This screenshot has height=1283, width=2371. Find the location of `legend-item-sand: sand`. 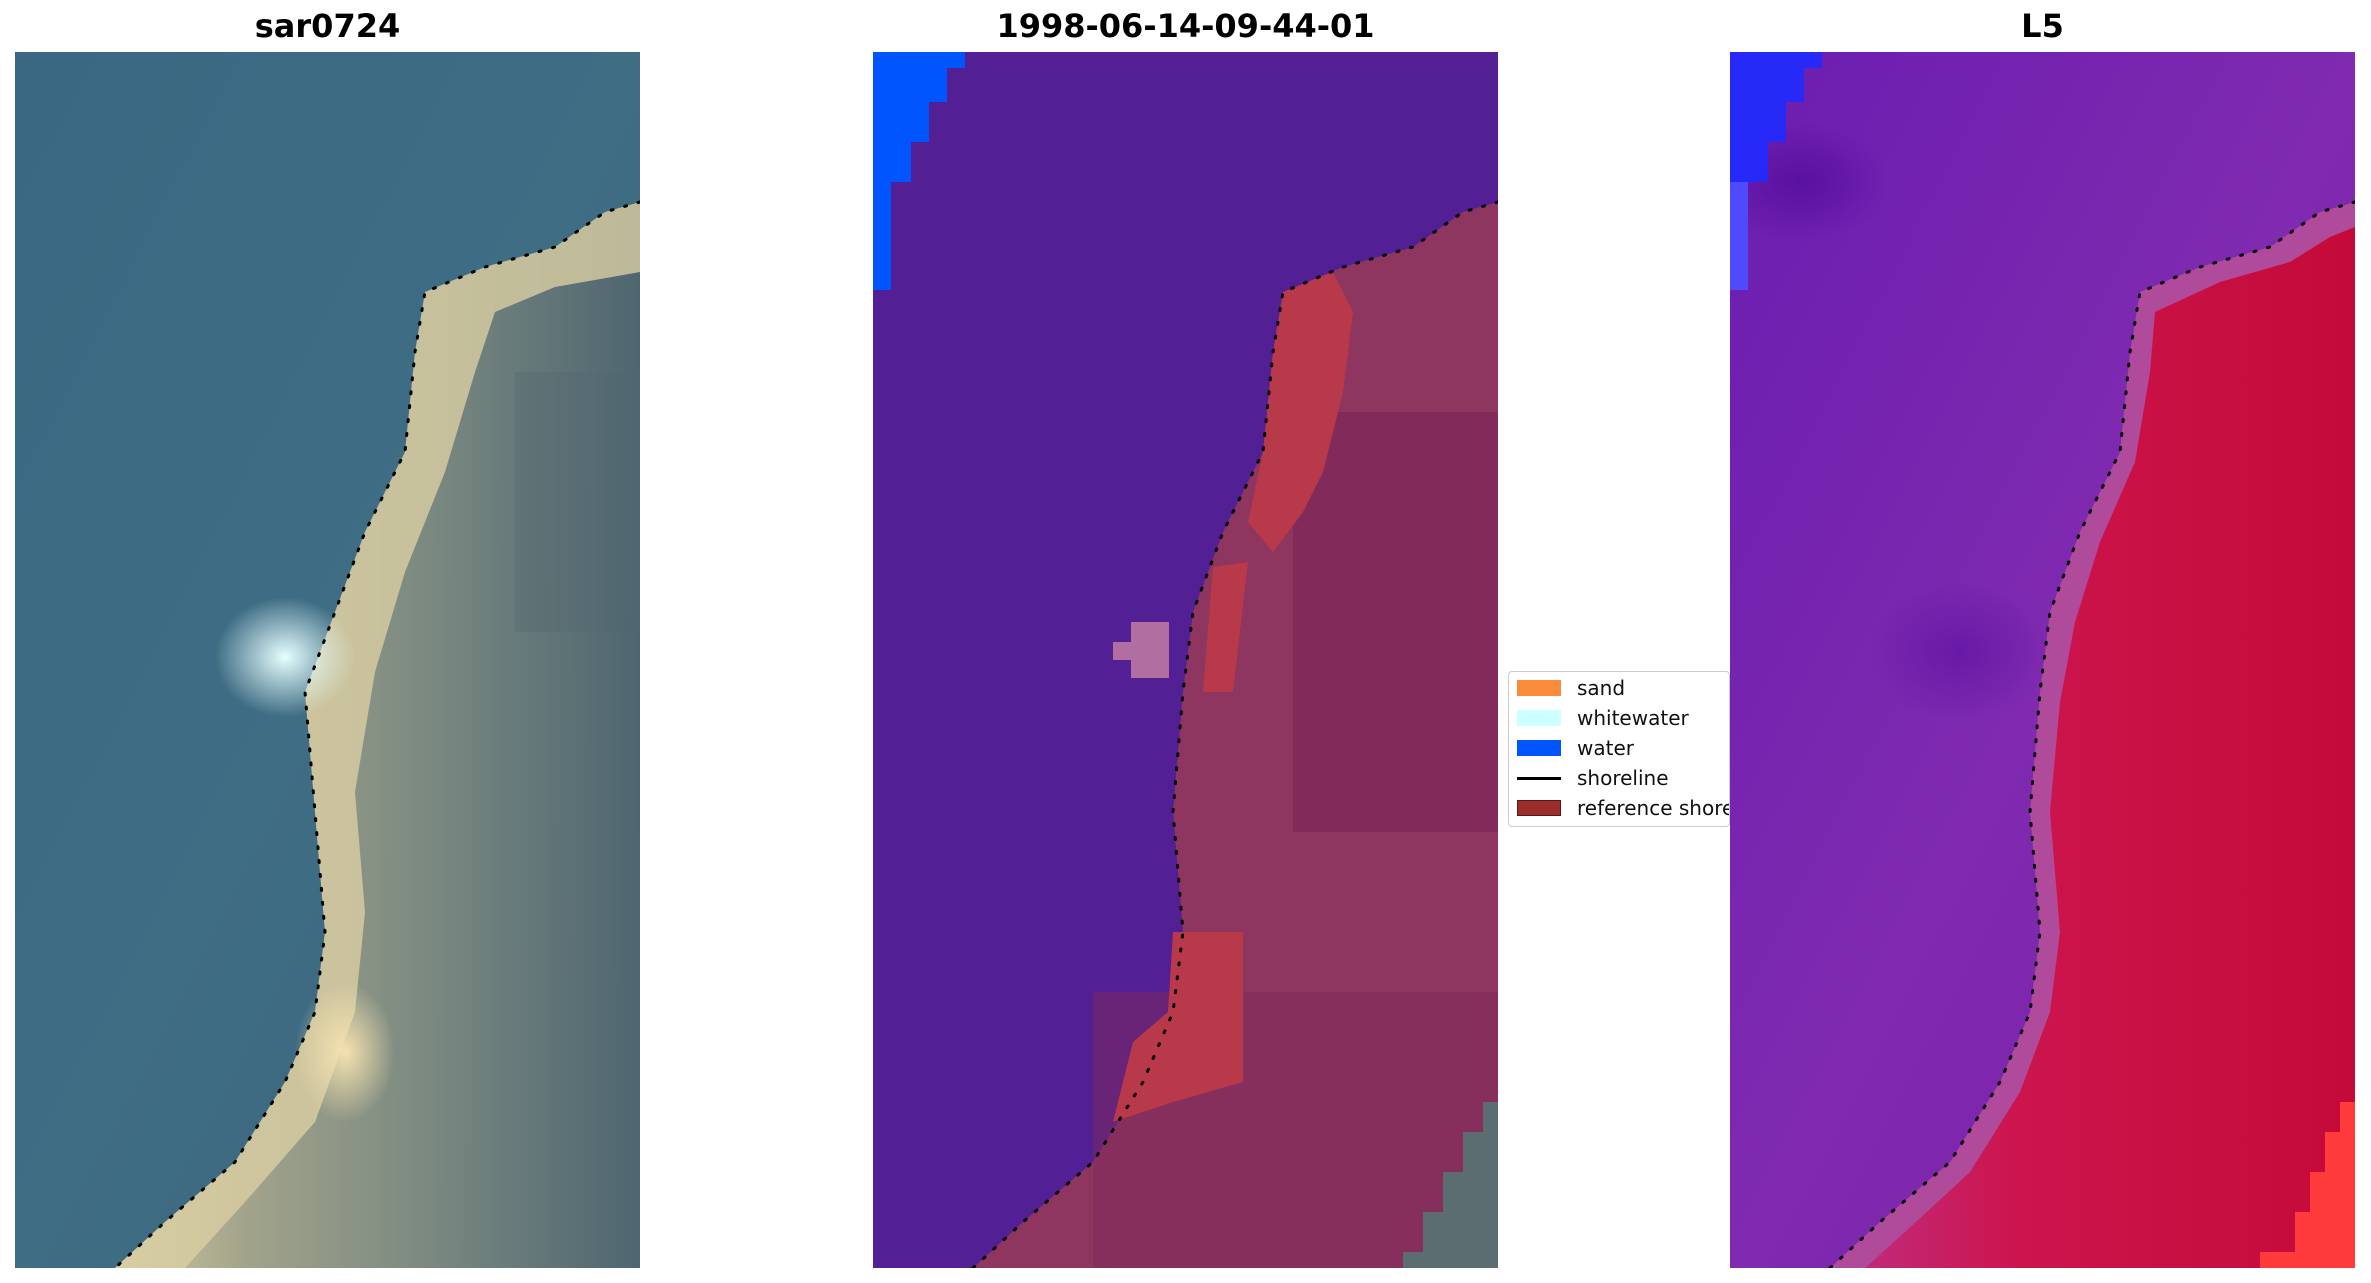

legend-item-sand: sand is located at coordinates (1571, 688).